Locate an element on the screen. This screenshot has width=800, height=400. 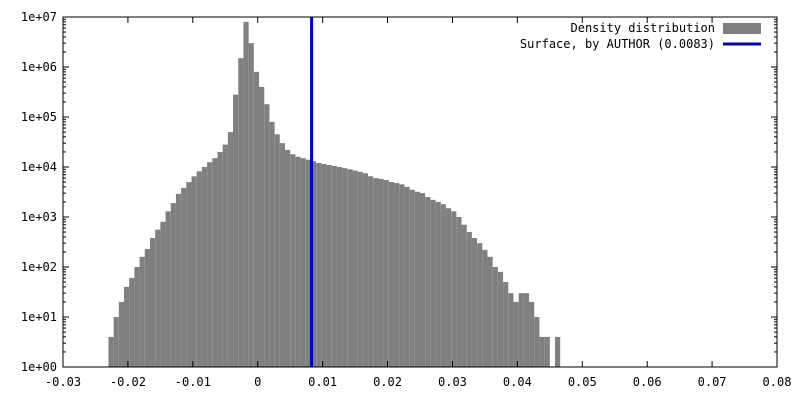
x-tick-label: 0.05 is located at coordinates (582, 382).